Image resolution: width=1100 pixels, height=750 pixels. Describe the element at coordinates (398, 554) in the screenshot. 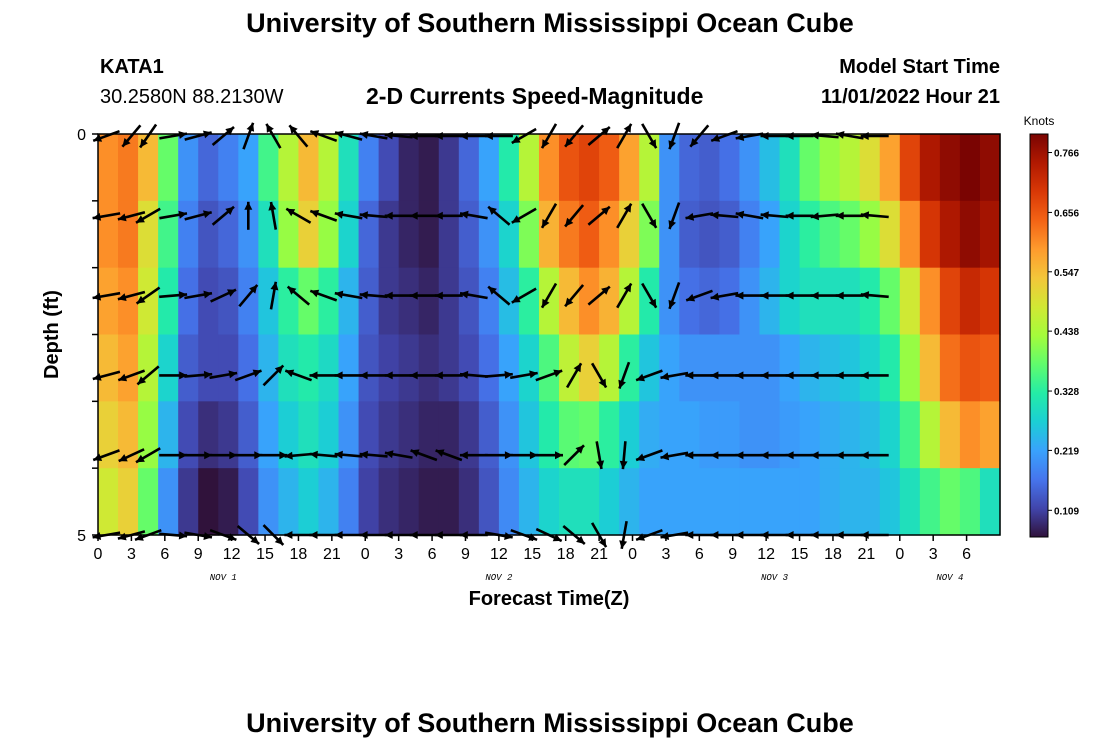

I see `x-tick-label: 3` at that location.